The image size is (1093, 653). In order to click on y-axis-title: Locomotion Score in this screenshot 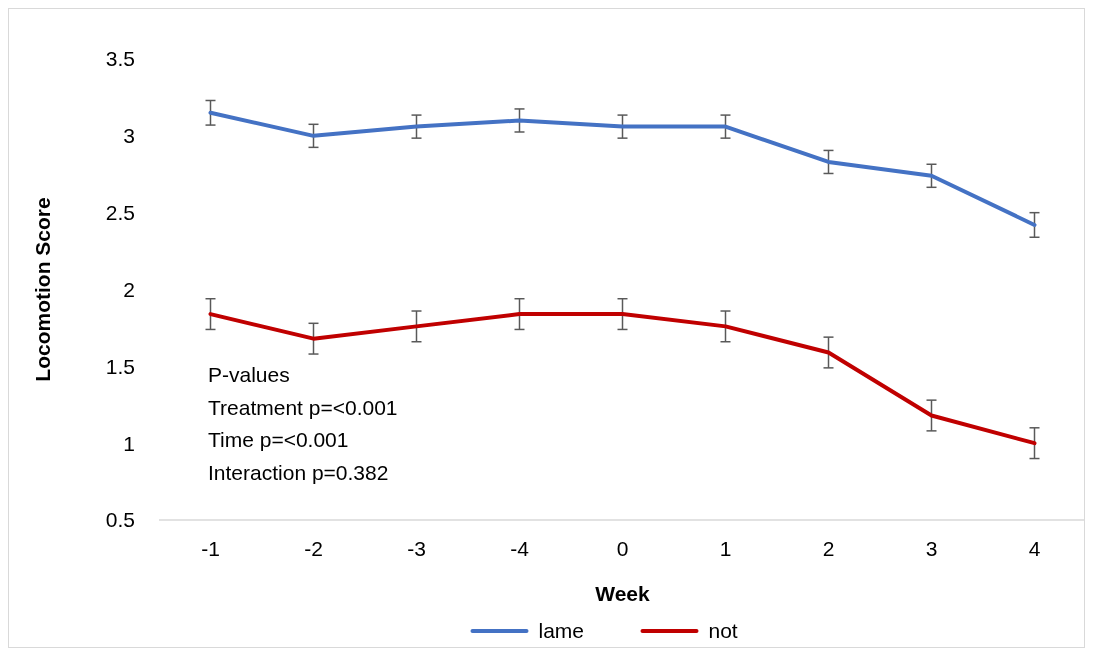, I will do `click(42, 289)`.